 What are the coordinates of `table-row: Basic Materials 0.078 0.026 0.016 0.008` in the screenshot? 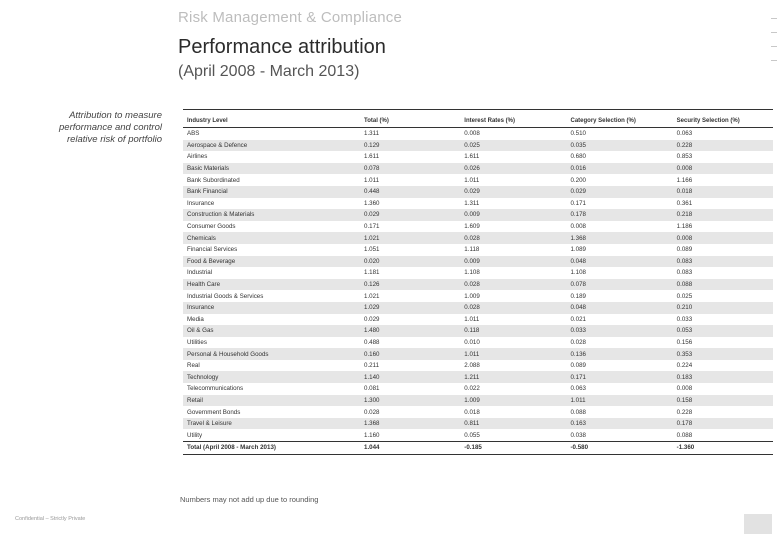 It's located at (478, 168).